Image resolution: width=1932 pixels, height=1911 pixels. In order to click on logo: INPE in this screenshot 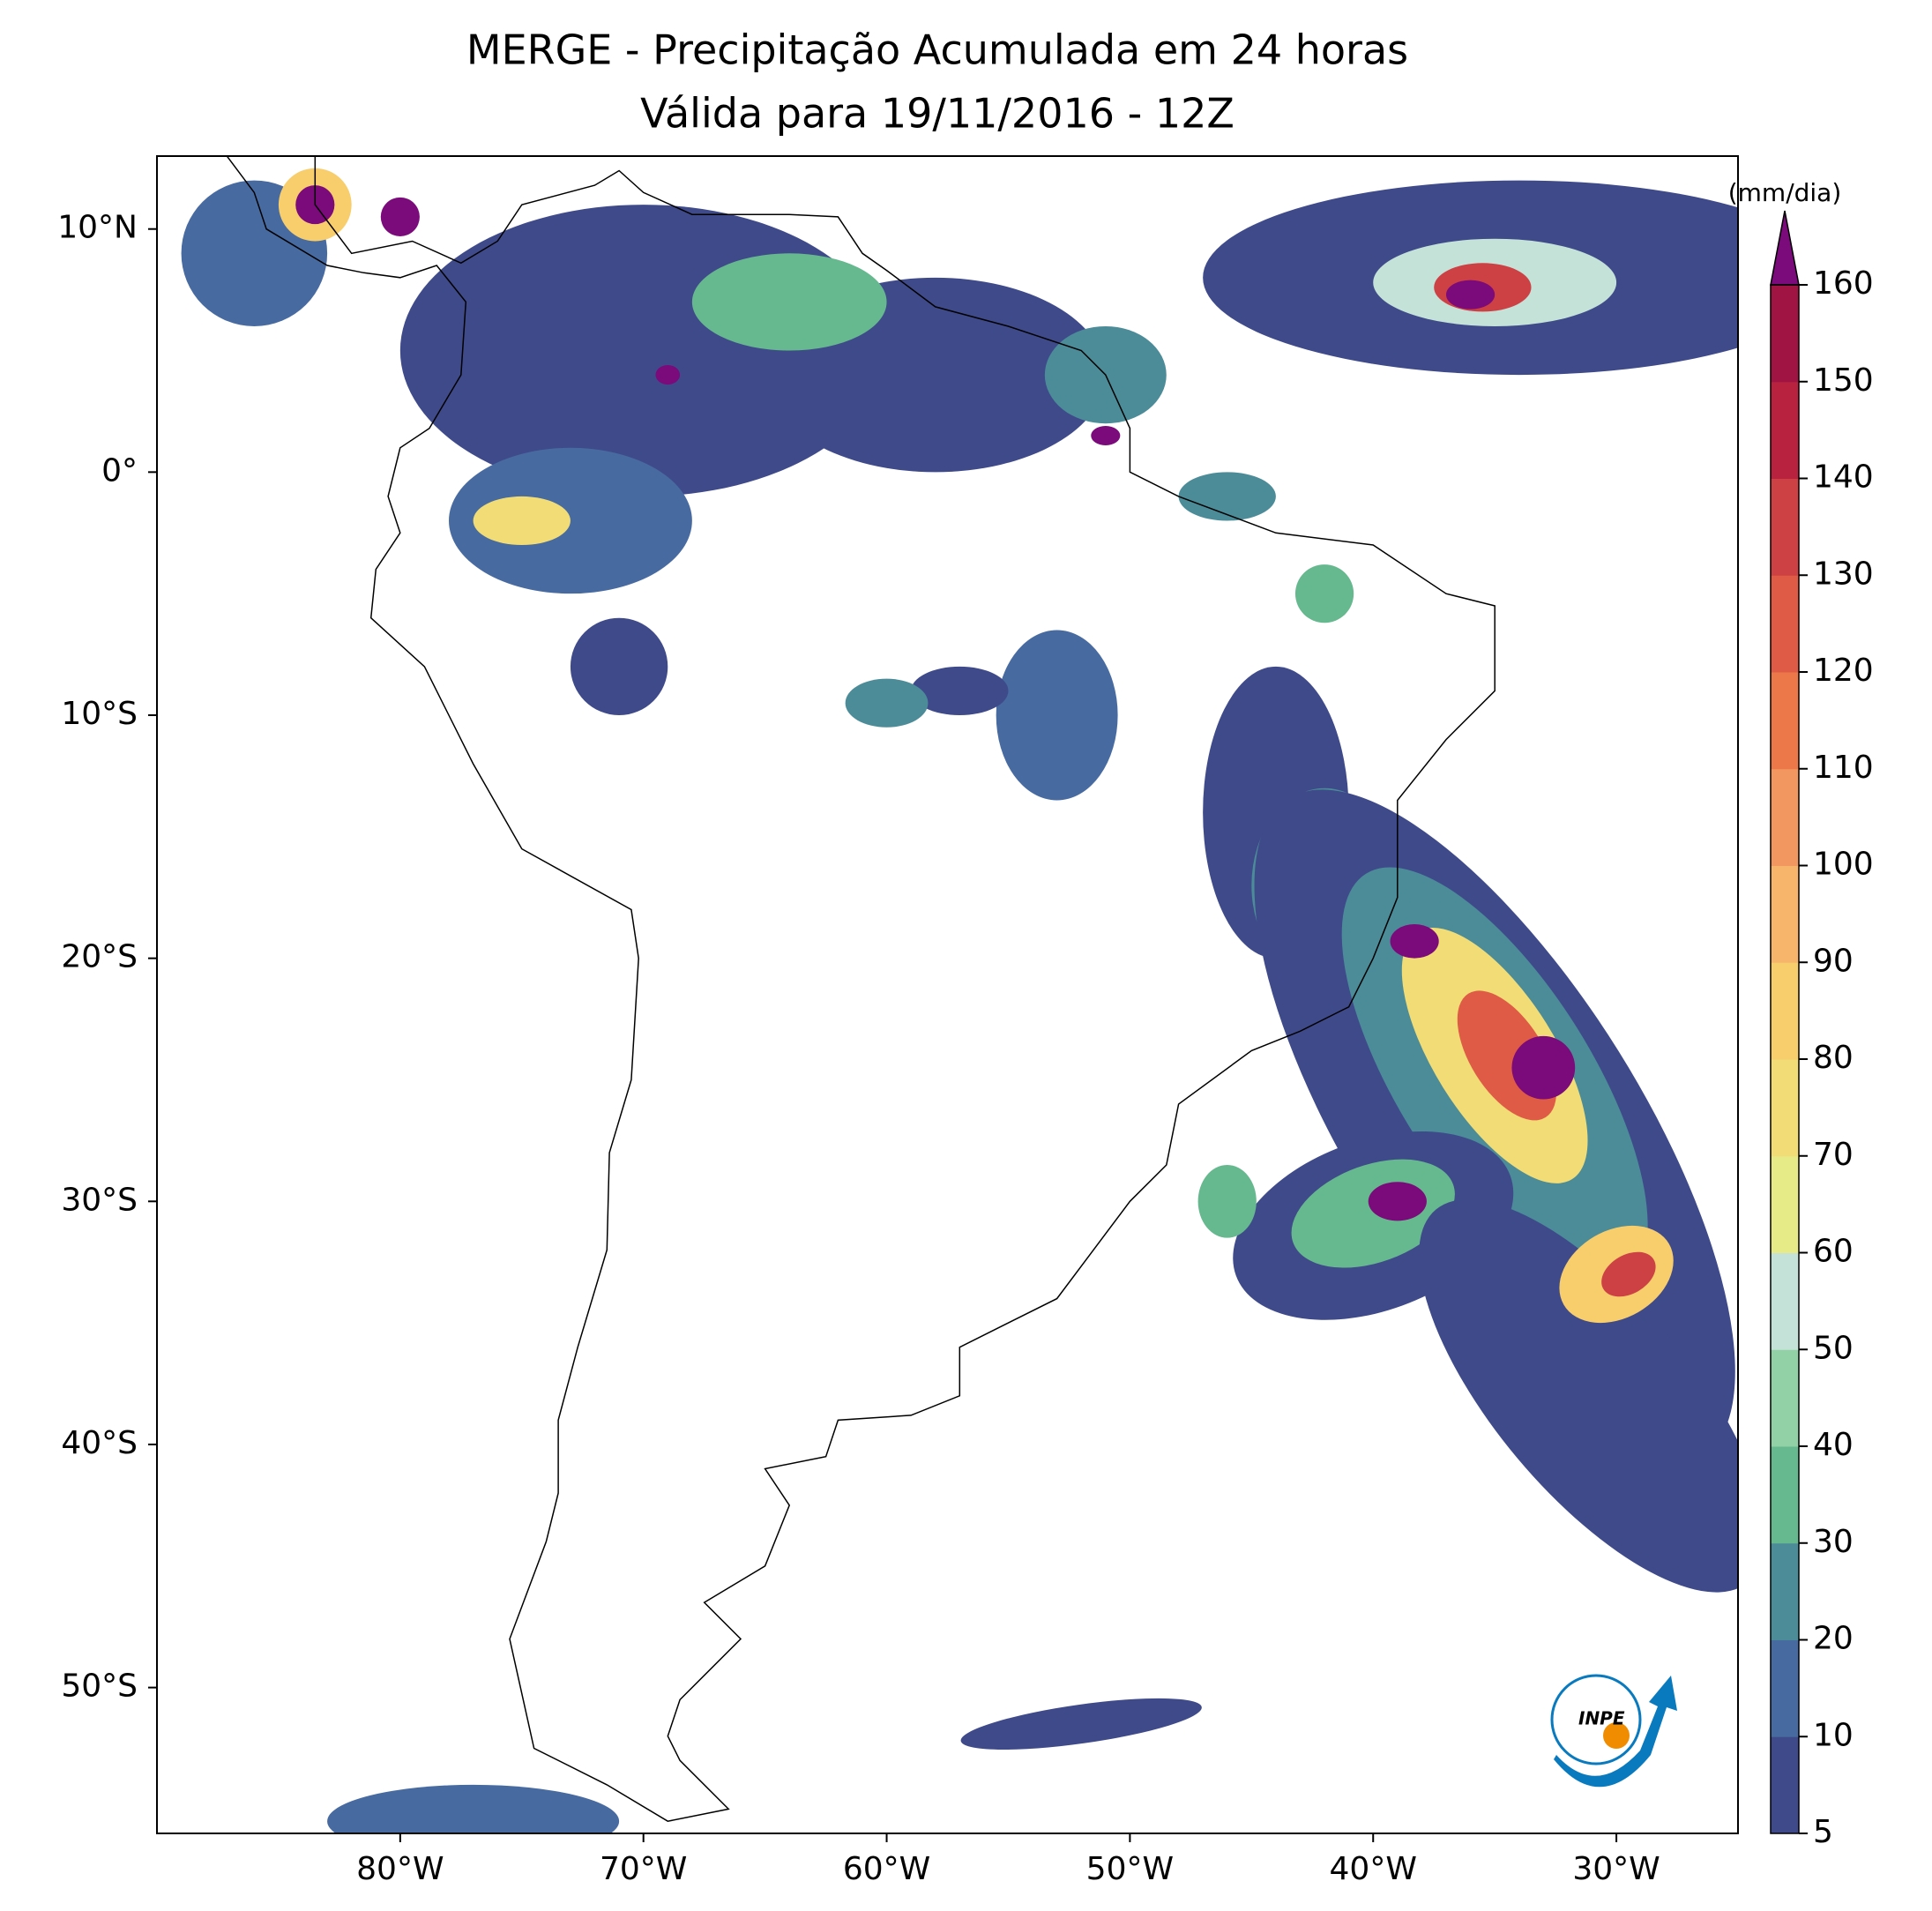, I will do `click(1613, 1731)`.